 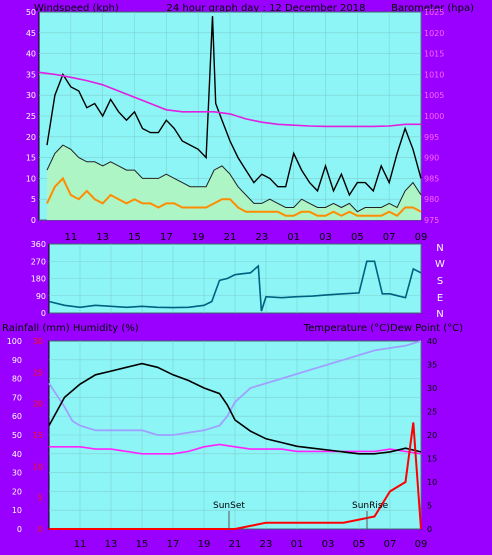 What do you see at coordinates (43, 313) in the screenshot?
I see `dir-y-tick-0: 0` at bounding box center [43, 313].